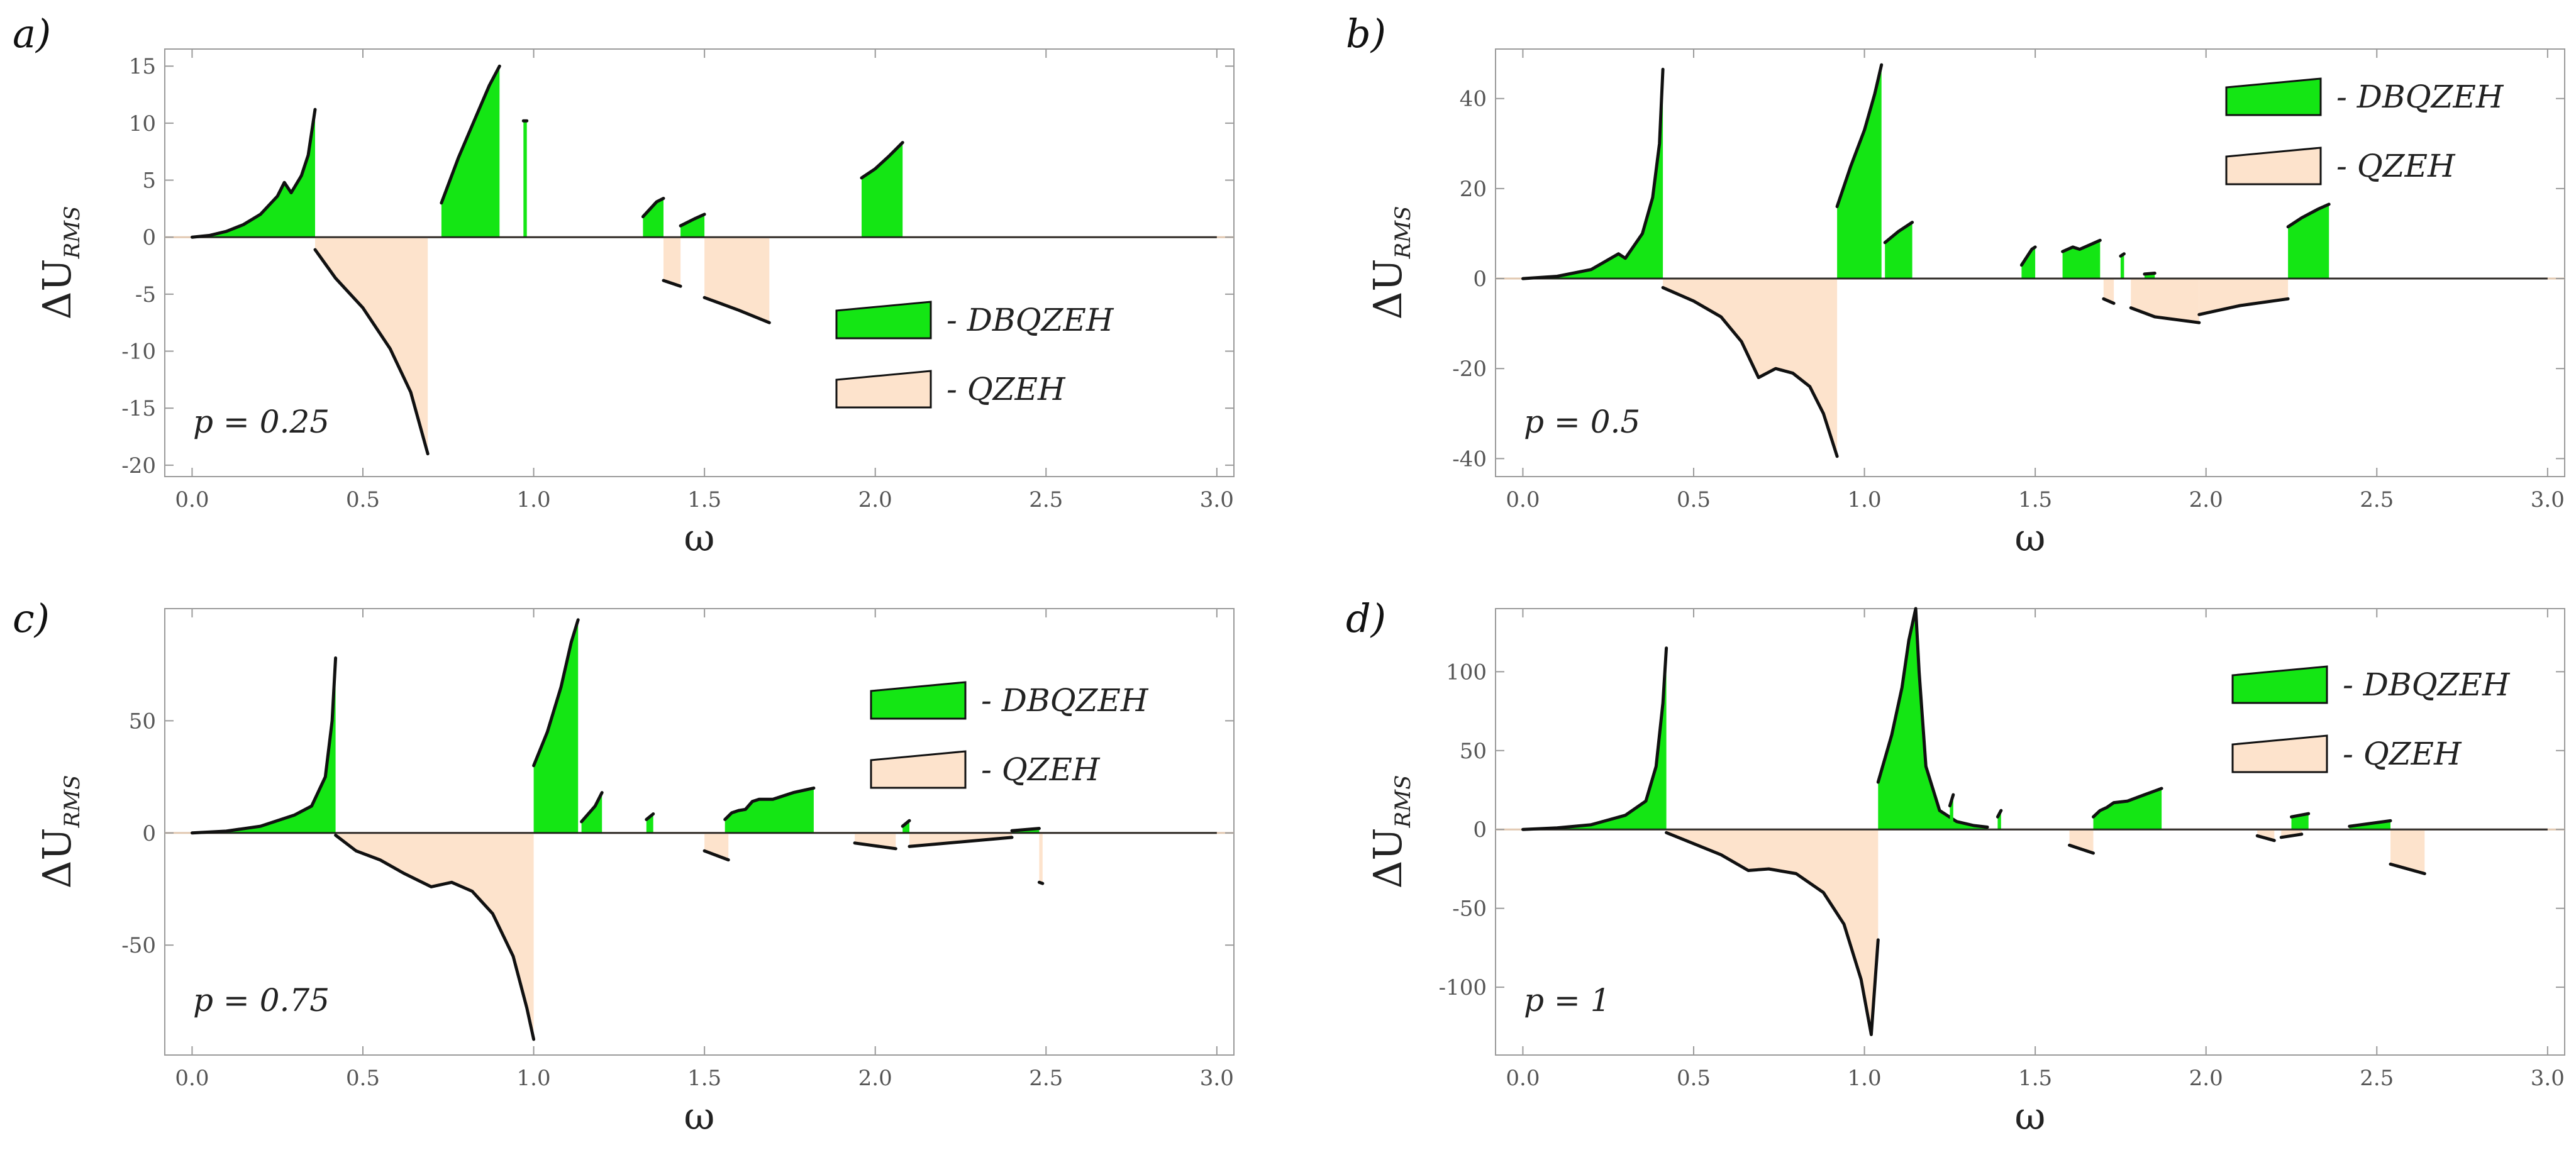 The image size is (2576, 1155). I want to click on parameter-annotation: p = 0.5, so click(1582, 422).